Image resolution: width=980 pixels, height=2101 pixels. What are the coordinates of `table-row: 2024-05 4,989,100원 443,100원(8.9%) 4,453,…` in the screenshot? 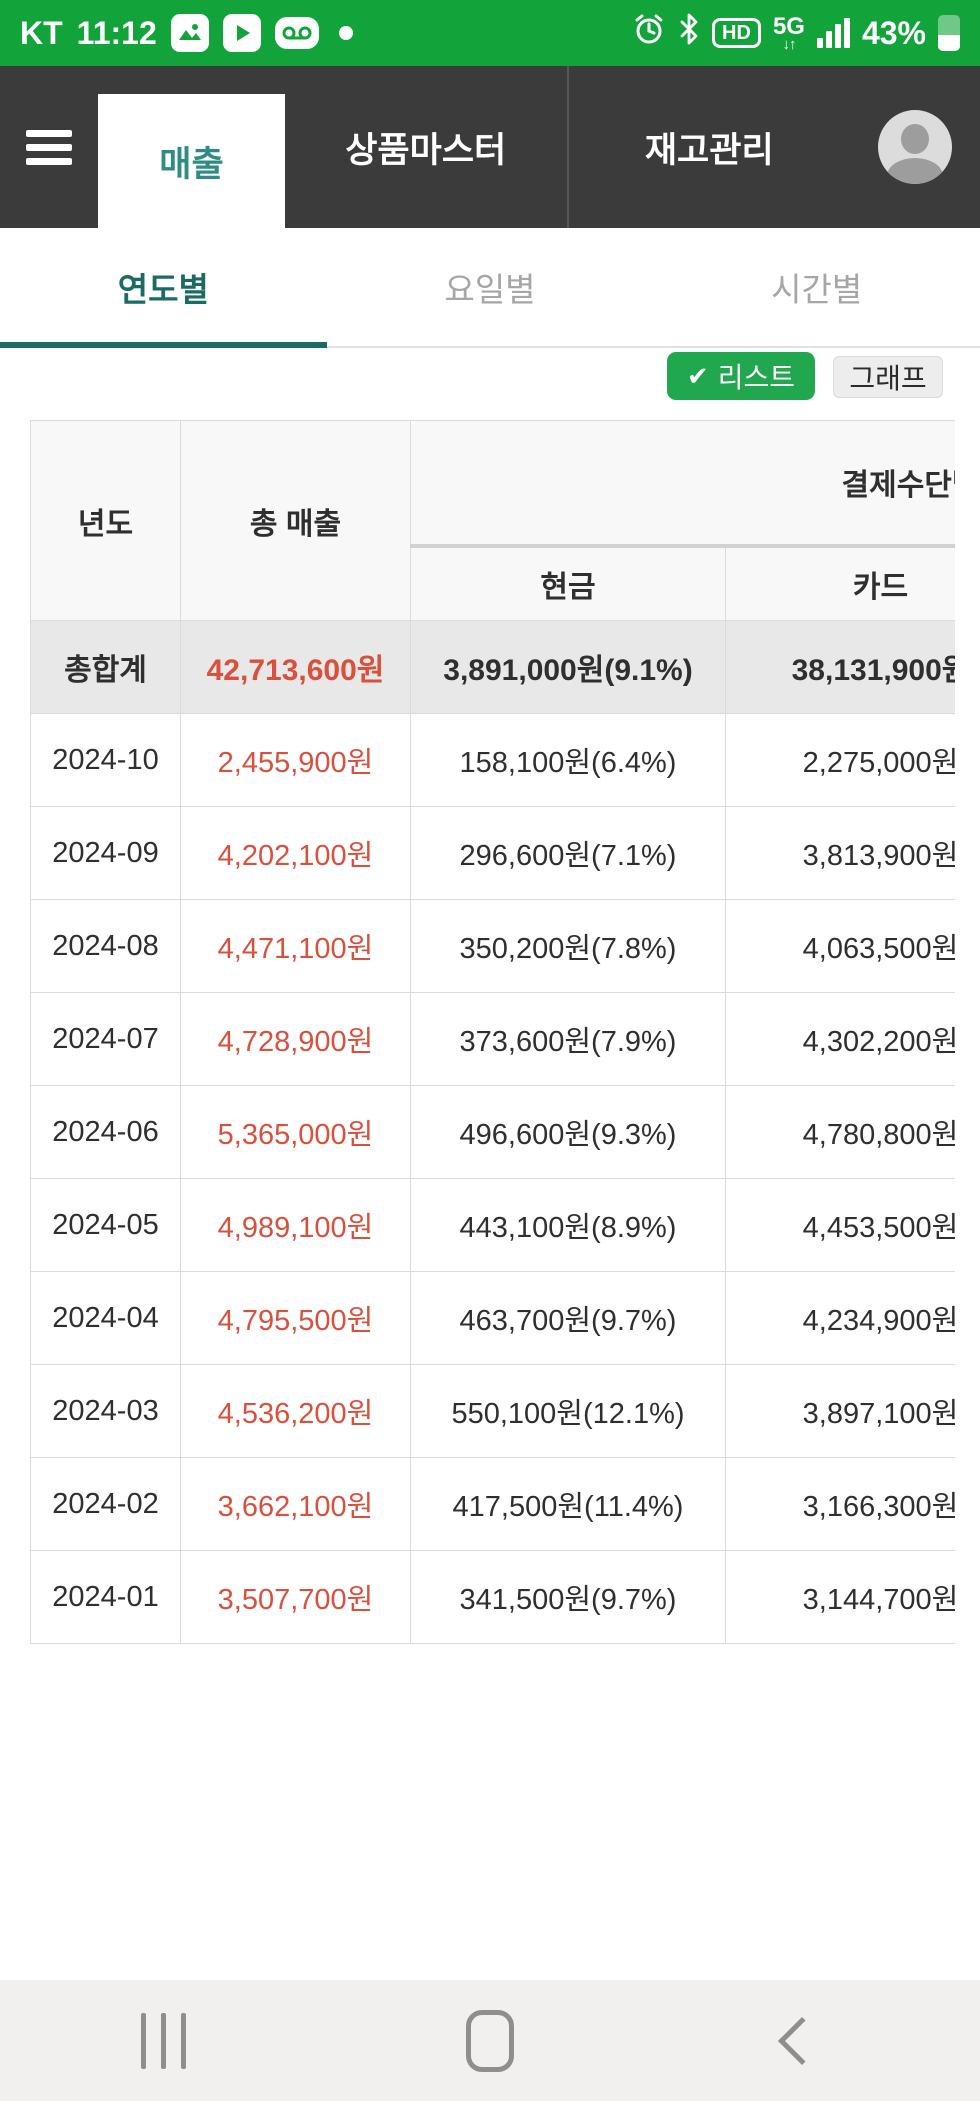 It's located at (492, 1225).